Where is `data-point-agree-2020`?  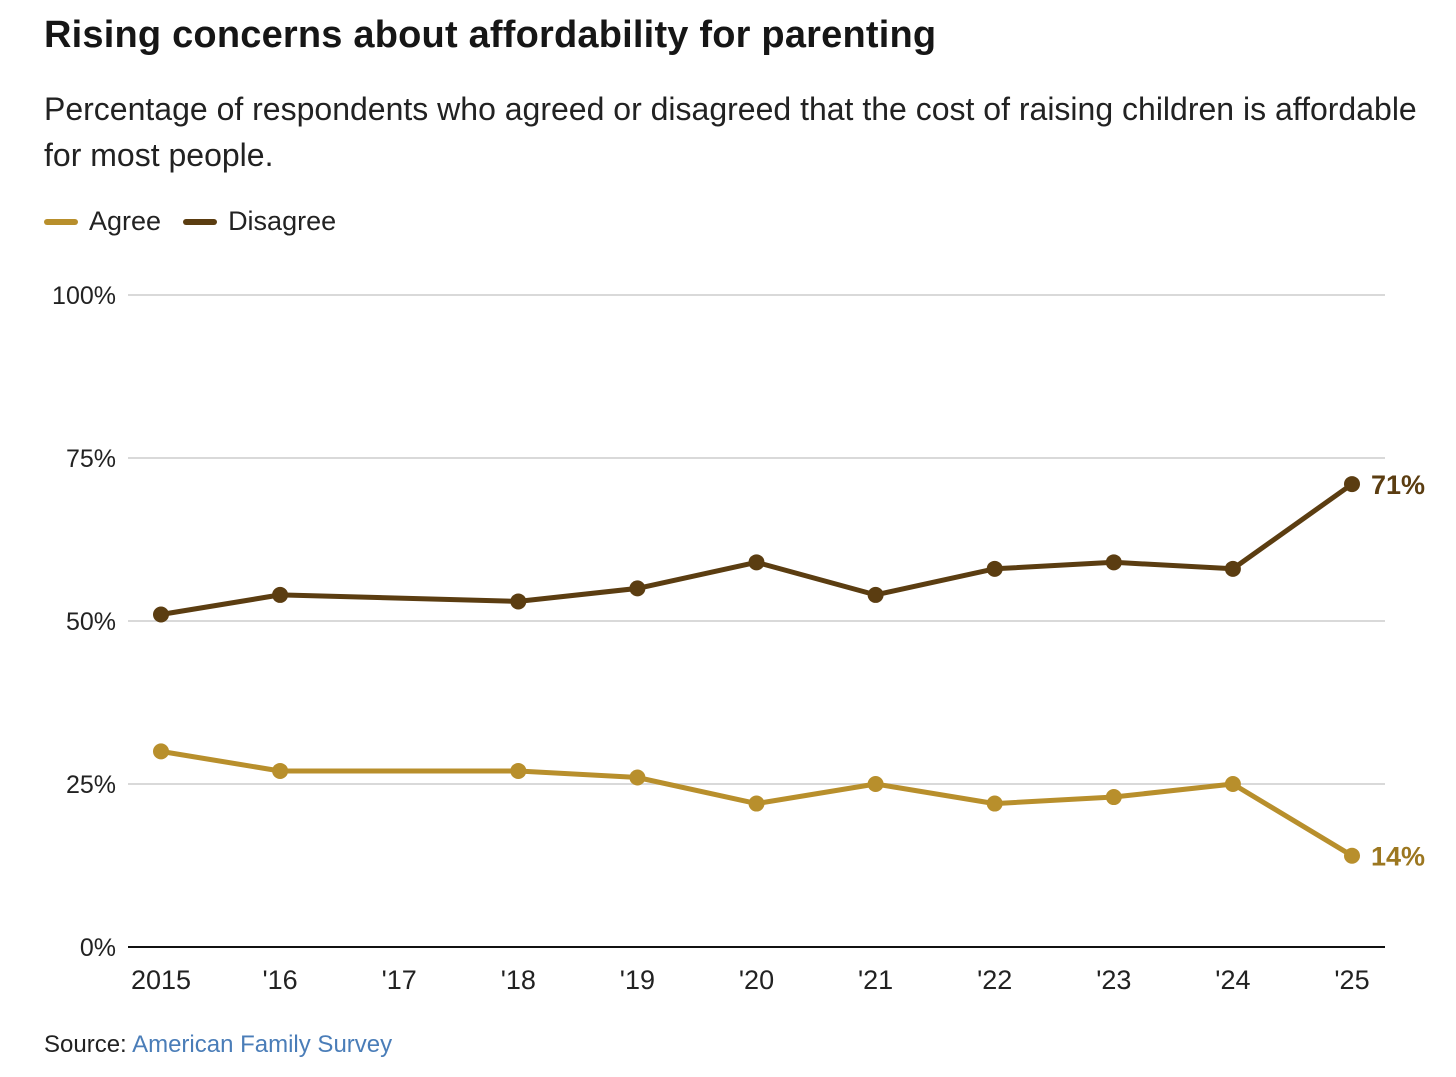 data-point-agree-2020 is located at coordinates (756, 803).